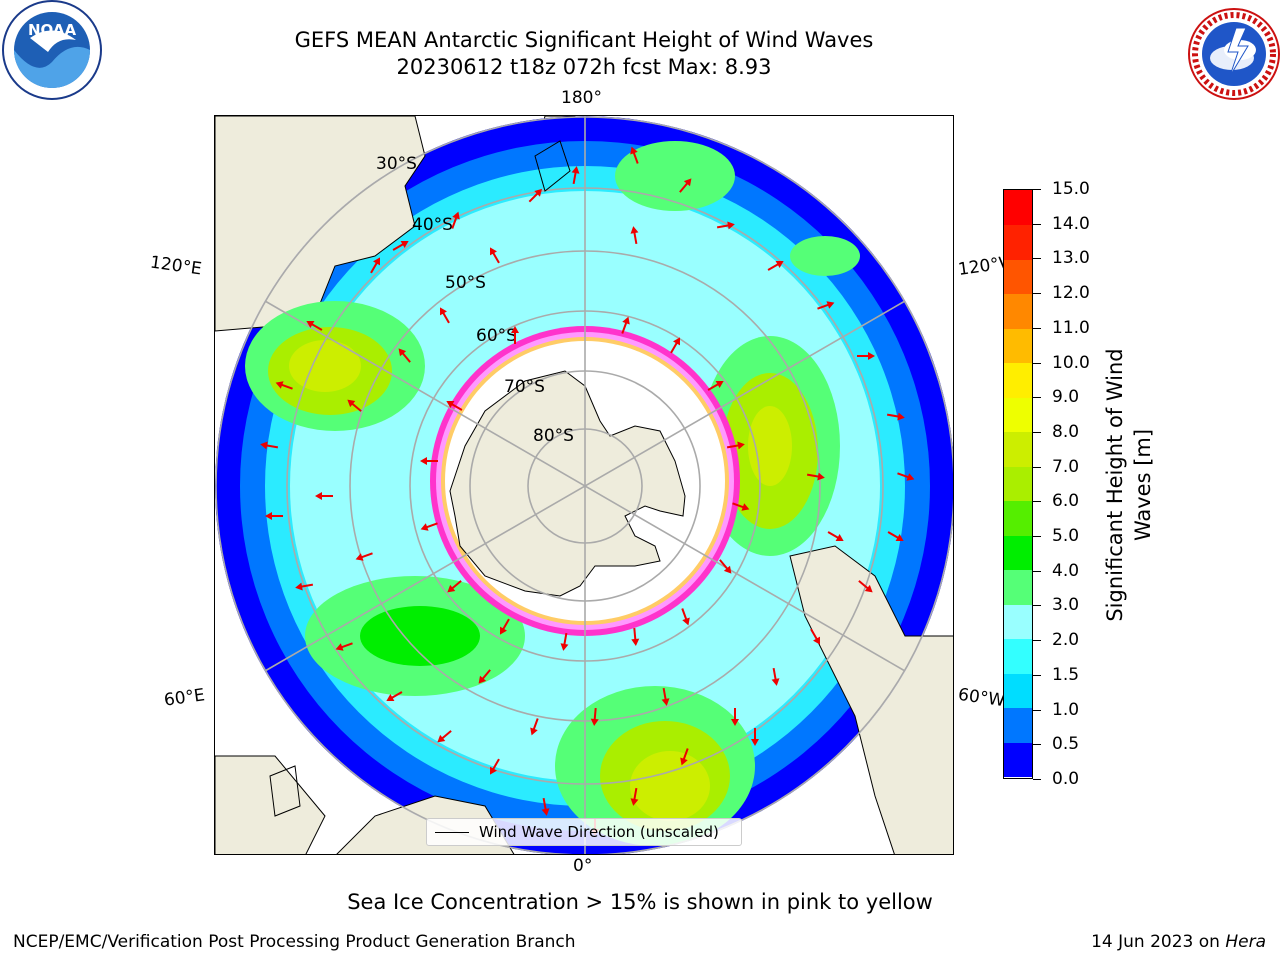 The height and width of the screenshot is (960, 1280). I want to click on footer-date: 14 Jun 2023 on Hera, so click(1178, 942).